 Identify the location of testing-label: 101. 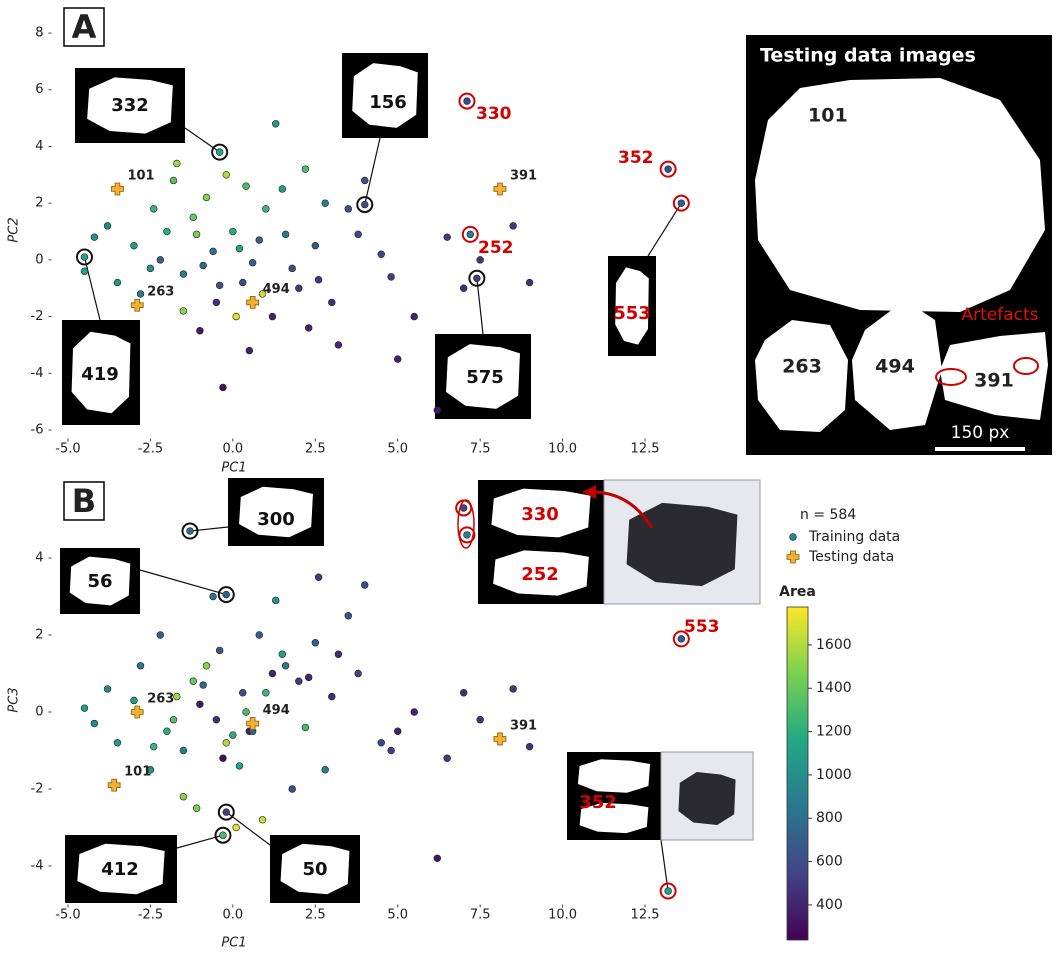
(137, 772).